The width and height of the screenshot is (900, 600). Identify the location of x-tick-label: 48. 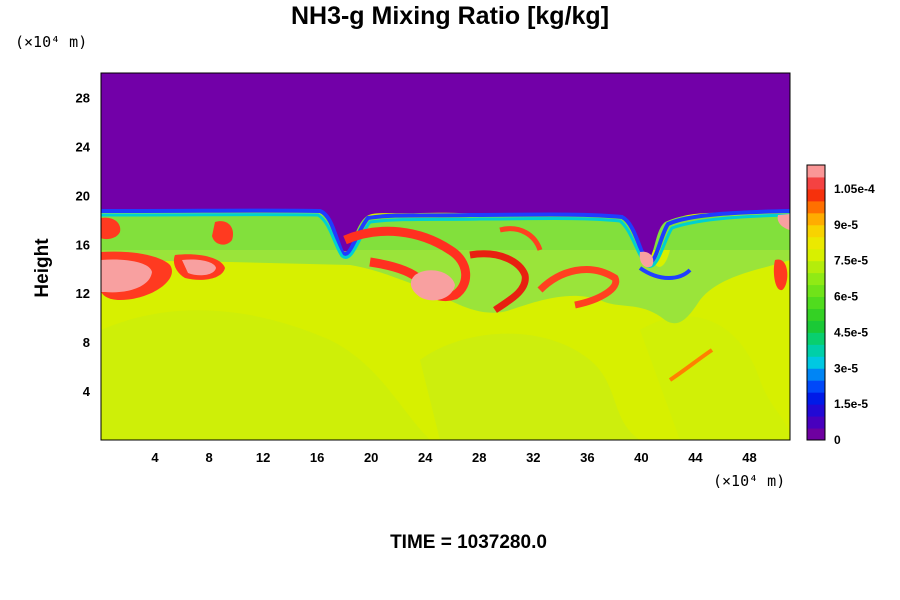
(749, 457).